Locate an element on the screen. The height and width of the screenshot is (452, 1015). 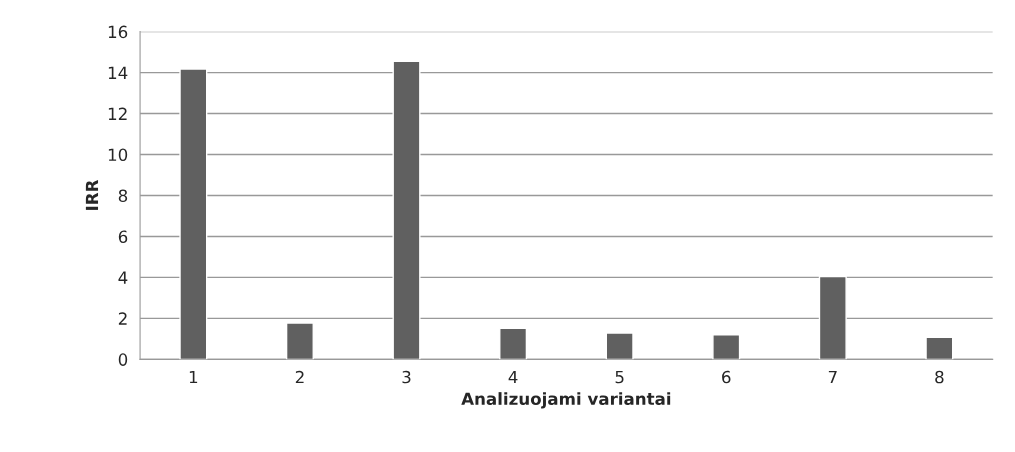
y-tick-label: 10 is located at coordinates (118, 155).